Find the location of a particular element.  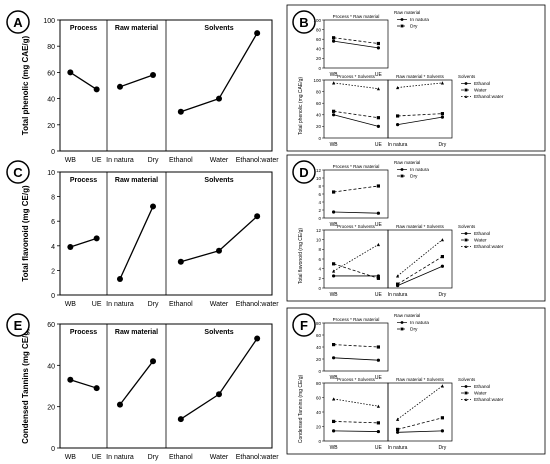

group-title: Raw material is located at coordinates (136, 28).